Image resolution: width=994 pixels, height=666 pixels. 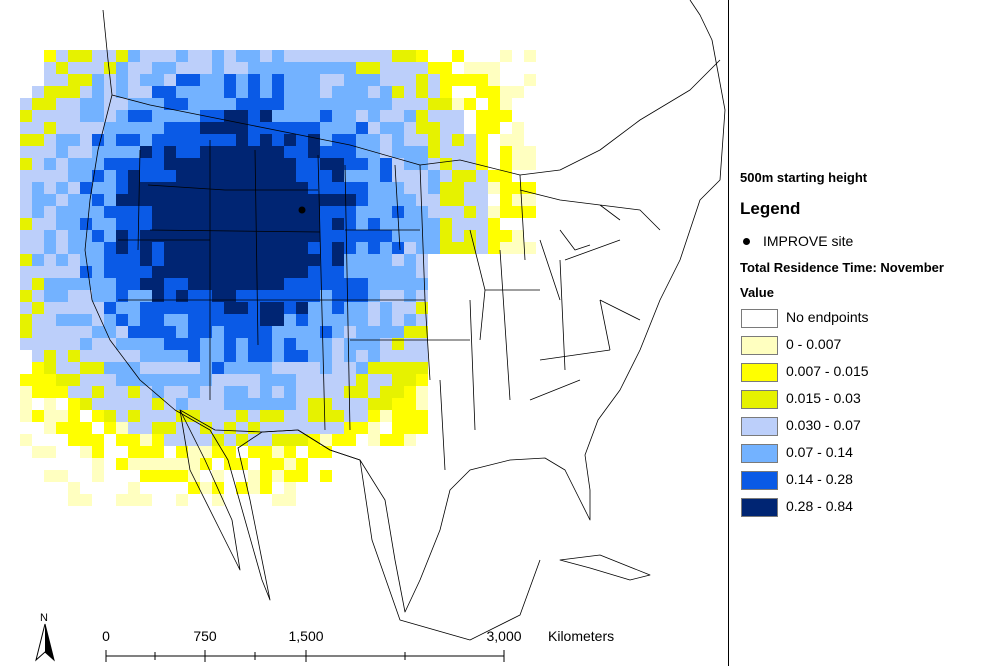 What do you see at coordinates (819, 479) in the screenshot?
I see `class-label: 0.14 - 0.28` at bounding box center [819, 479].